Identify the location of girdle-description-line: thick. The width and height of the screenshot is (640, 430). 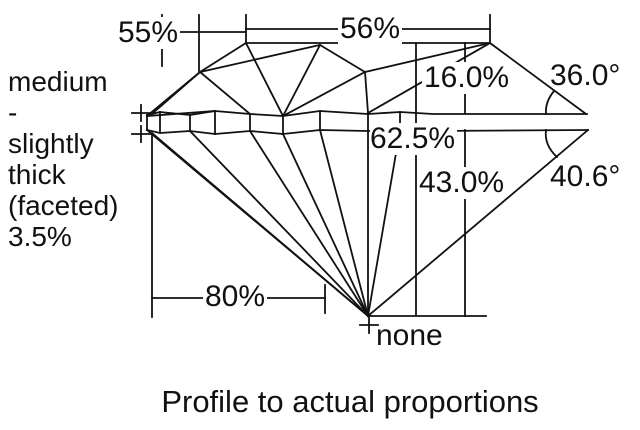
(37, 174).